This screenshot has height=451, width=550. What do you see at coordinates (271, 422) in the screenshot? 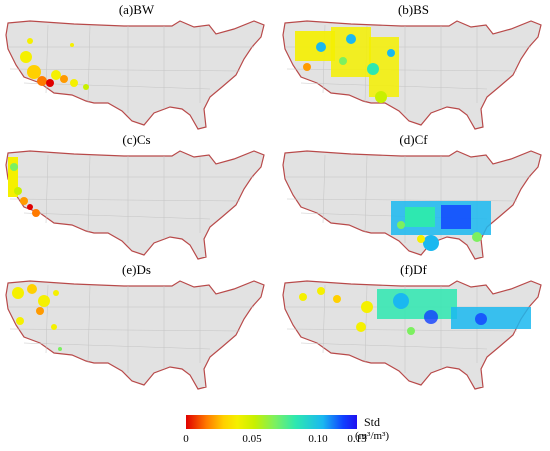
I see `color-scale-bar` at bounding box center [271, 422].